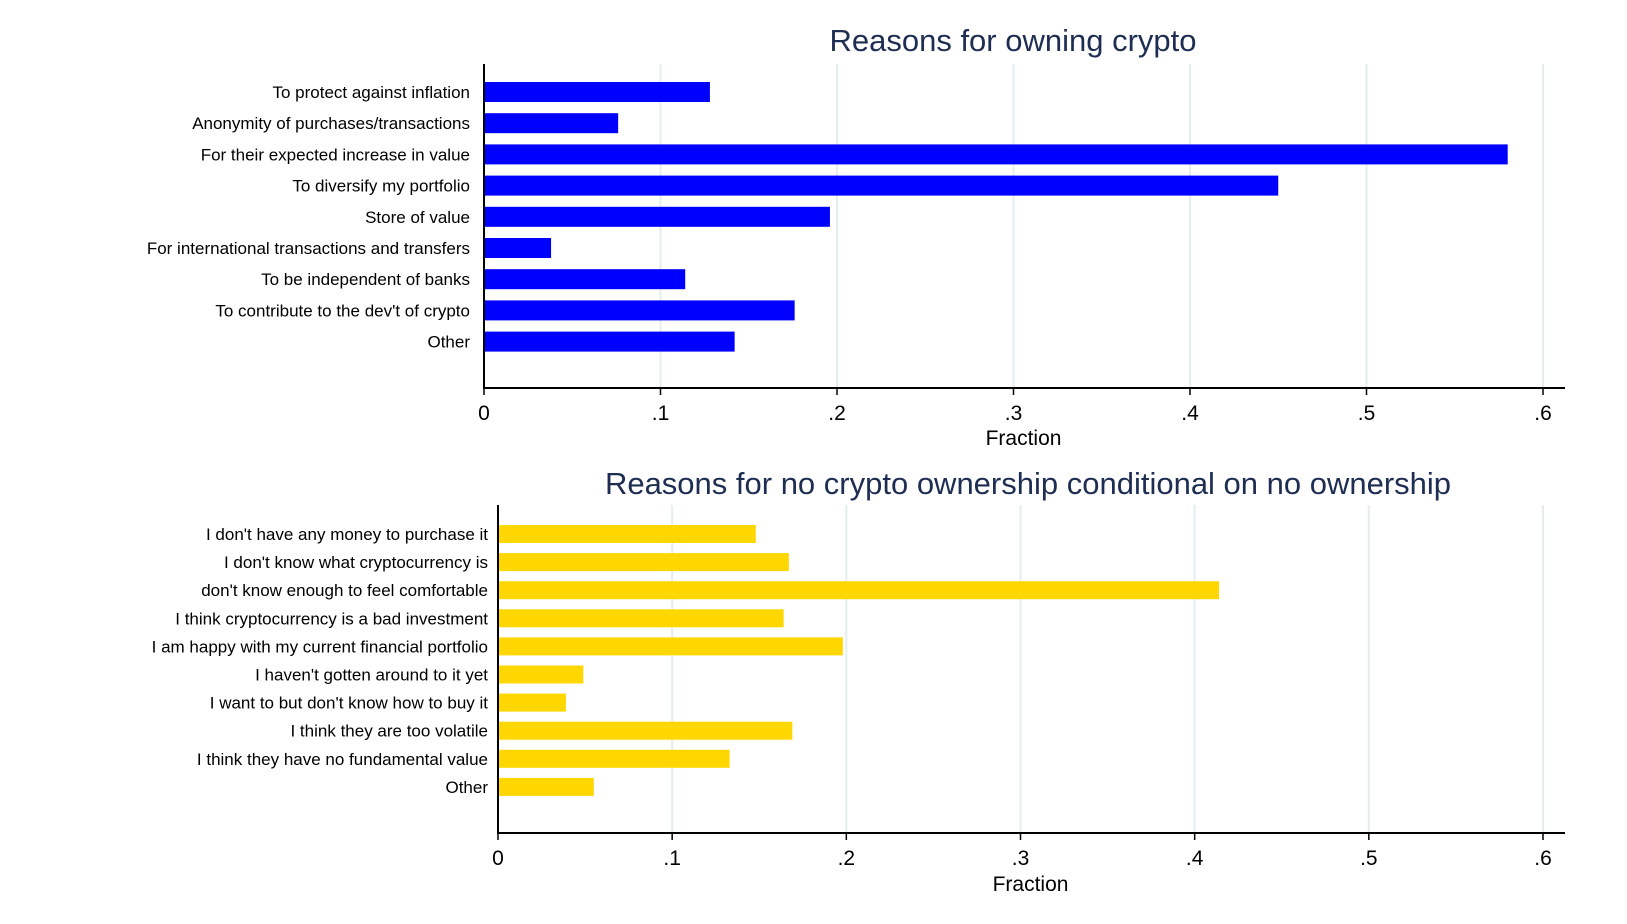 The width and height of the screenshot is (1627, 924). I want to click on category-label: I think they have no fundamental value, so click(342, 759).